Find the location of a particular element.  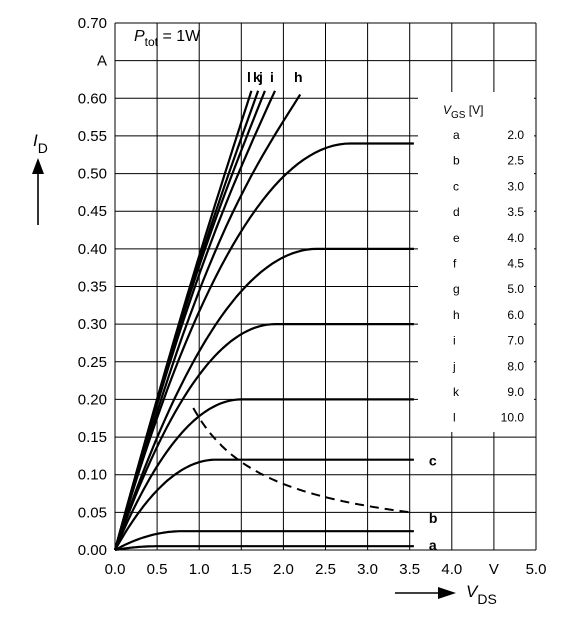

x-tick-label: 4.0 is located at coordinates (451, 569).